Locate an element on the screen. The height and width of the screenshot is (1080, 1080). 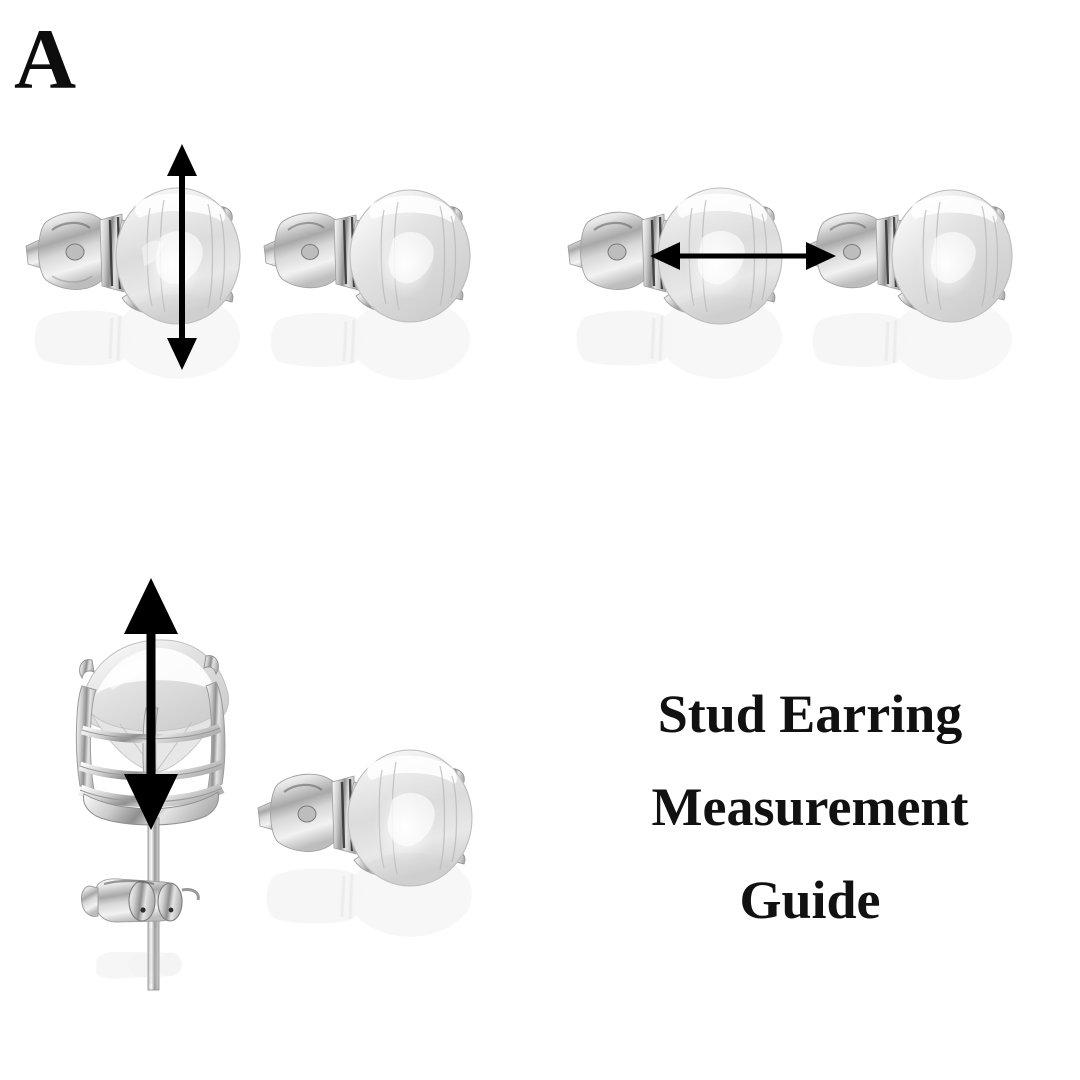
earring-front-left-b is located at coordinates (675, 256).